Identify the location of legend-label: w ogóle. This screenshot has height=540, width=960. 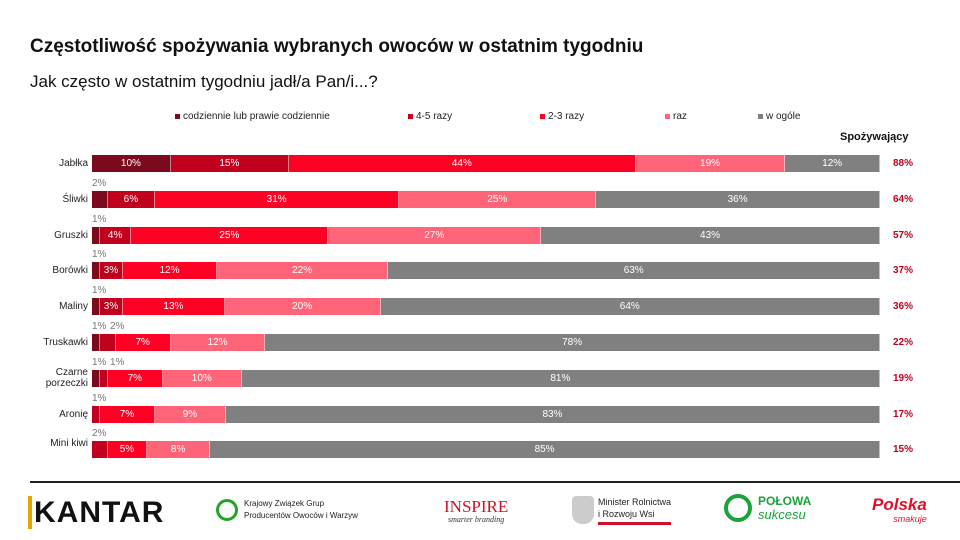
(783, 116).